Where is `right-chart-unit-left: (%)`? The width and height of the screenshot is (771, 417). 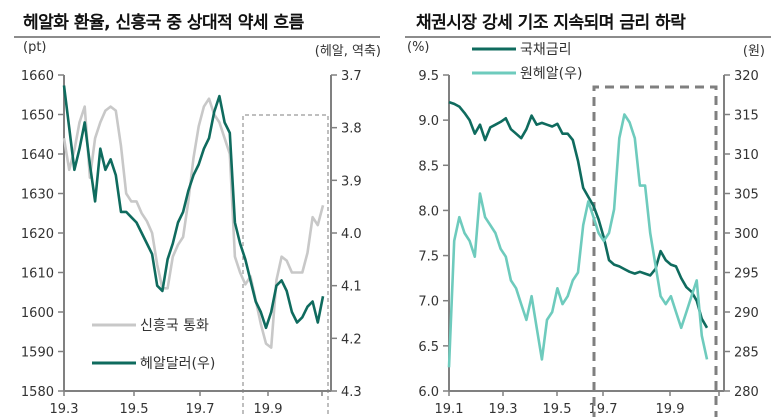 right-chart-unit-left: (%) is located at coordinates (418, 47).